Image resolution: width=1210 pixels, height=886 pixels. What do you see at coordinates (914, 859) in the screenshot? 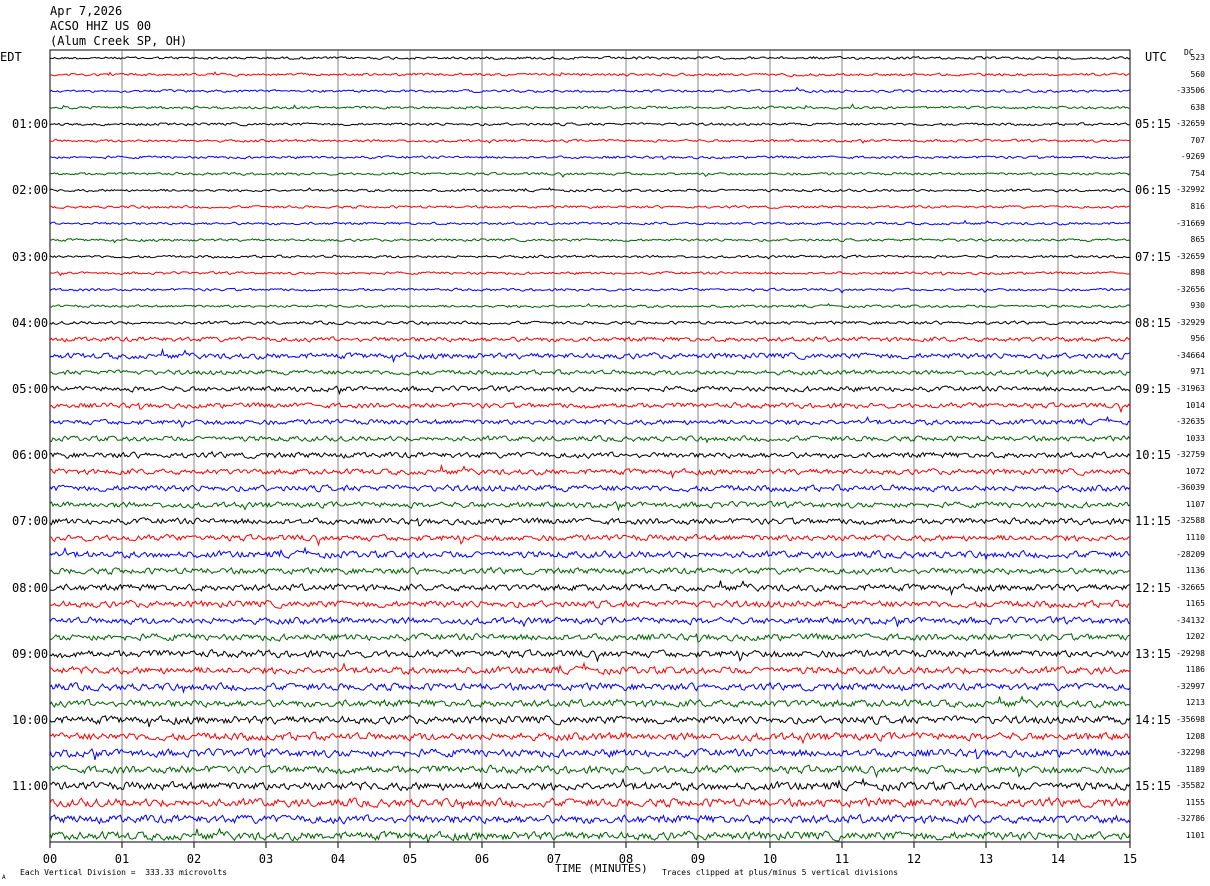
I see `x-tick-label: 12` at bounding box center [914, 859].